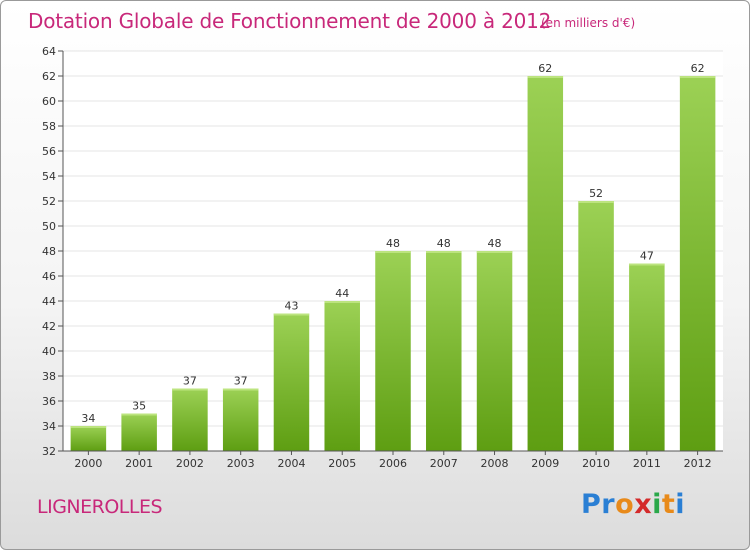 The width and height of the screenshot is (750, 550). Describe the element at coordinates (49, 301) in the screenshot. I see `y-tick-label: 44` at that location.